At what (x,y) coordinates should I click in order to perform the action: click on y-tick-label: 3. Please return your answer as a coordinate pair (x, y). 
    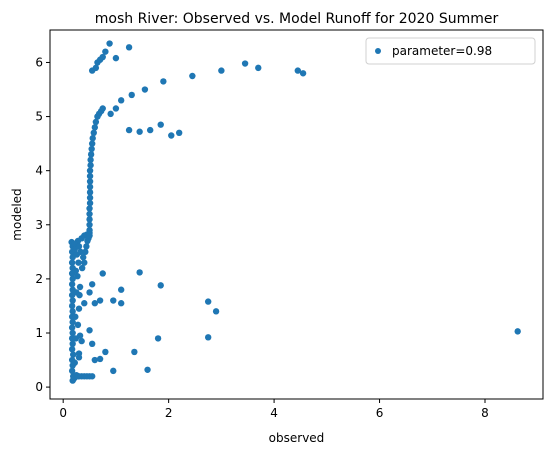
    Looking at the image, I should click on (39, 225).